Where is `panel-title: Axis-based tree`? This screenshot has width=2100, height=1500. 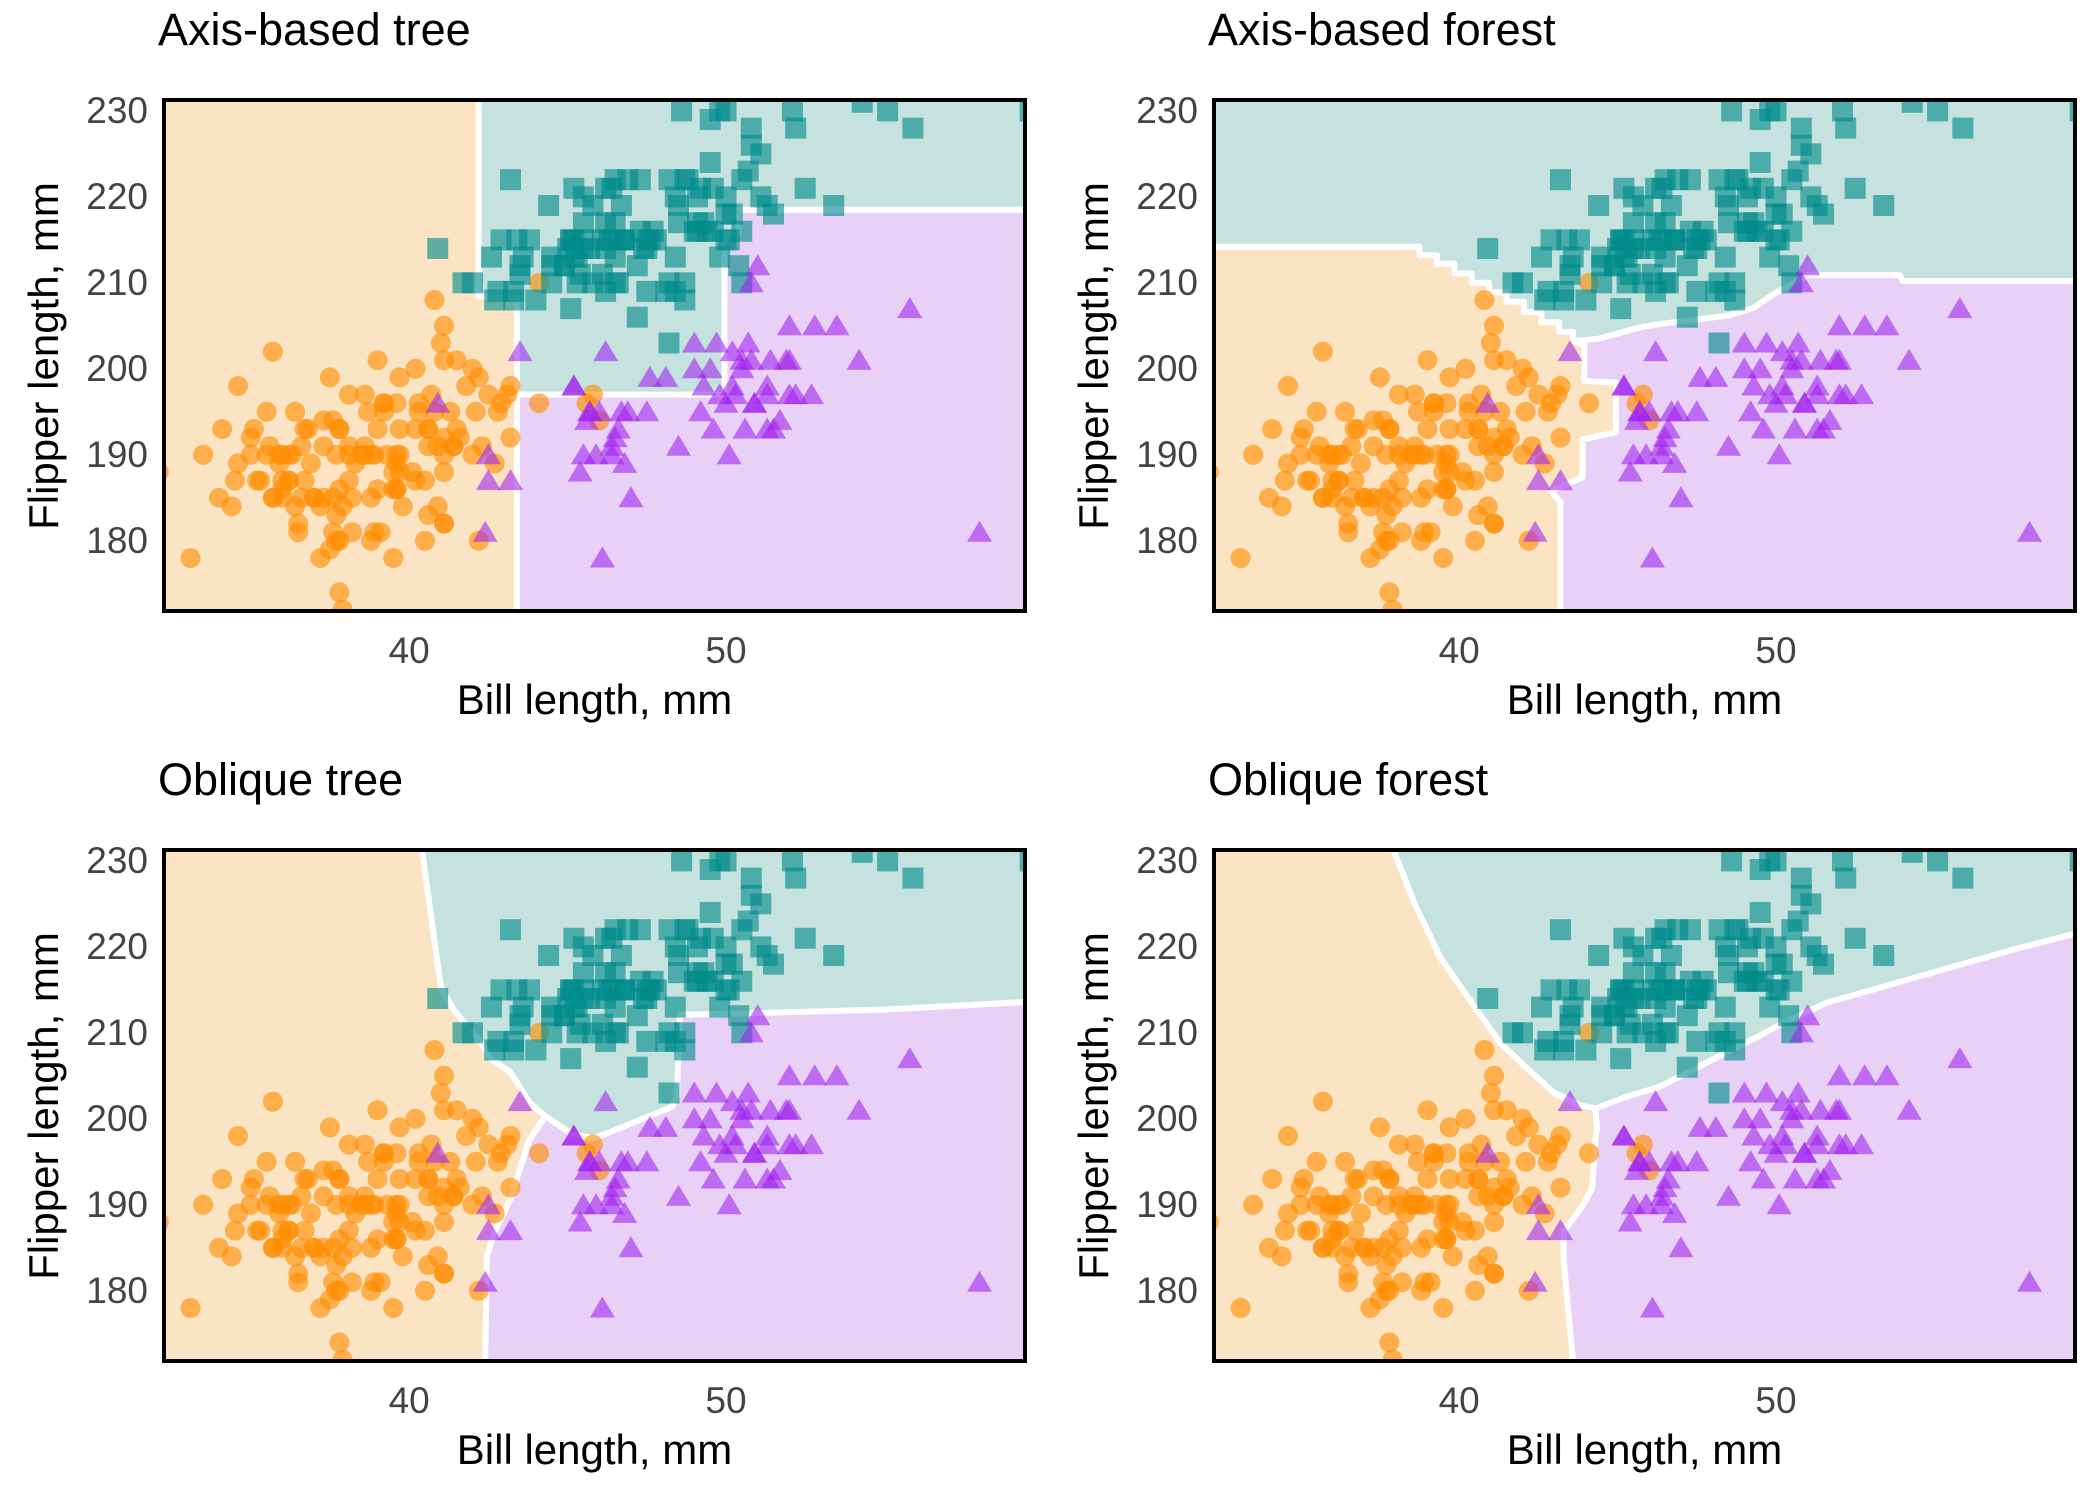
panel-title: Axis-based tree is located at coordinates (314, 29).